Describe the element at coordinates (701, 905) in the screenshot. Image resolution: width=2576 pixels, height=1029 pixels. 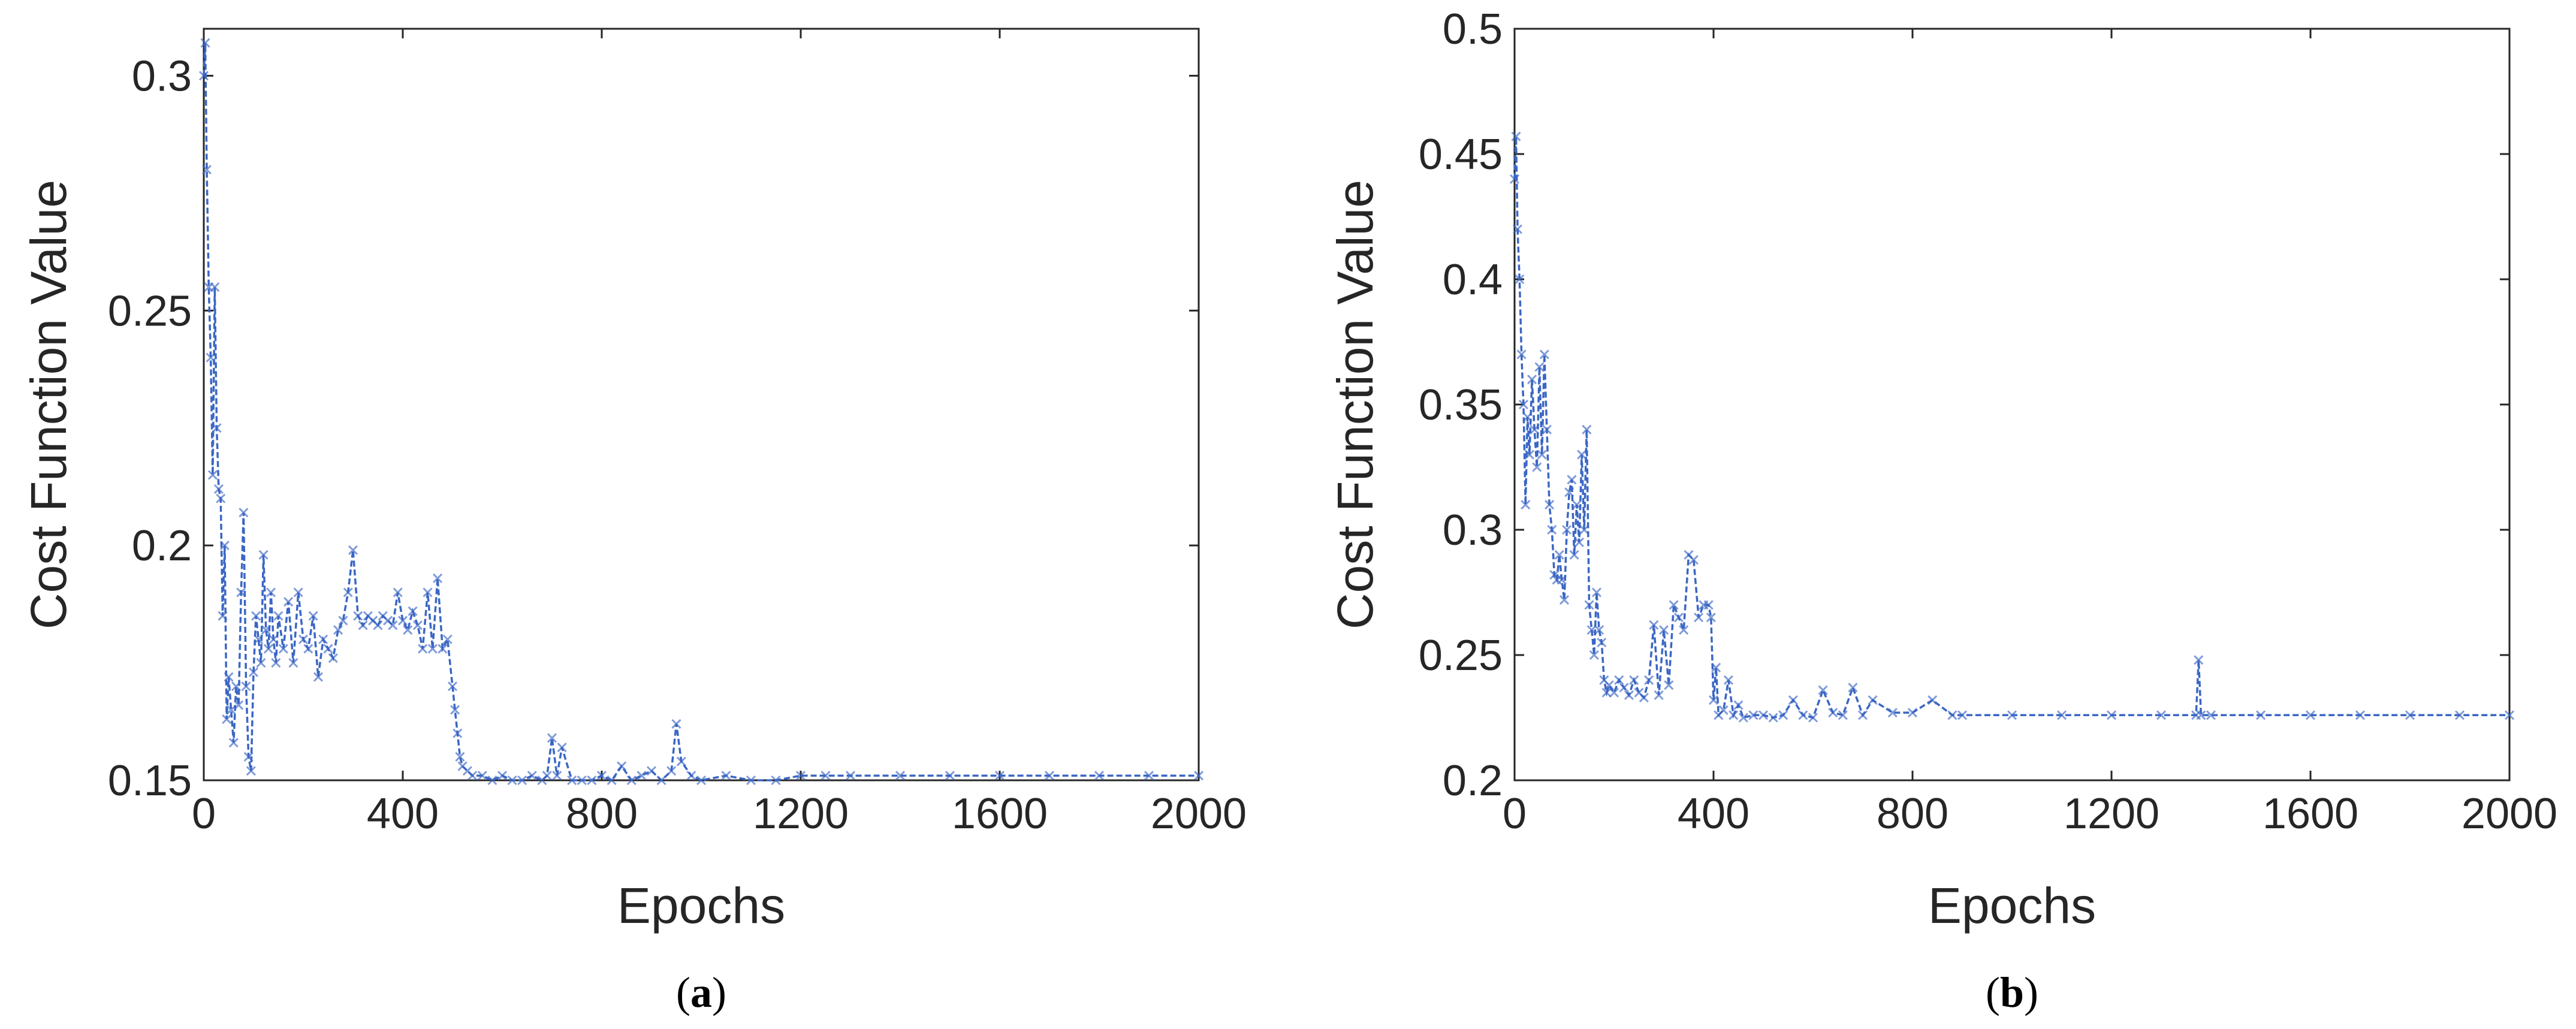
I see `x-axis-label-a: Epochs` at that location.